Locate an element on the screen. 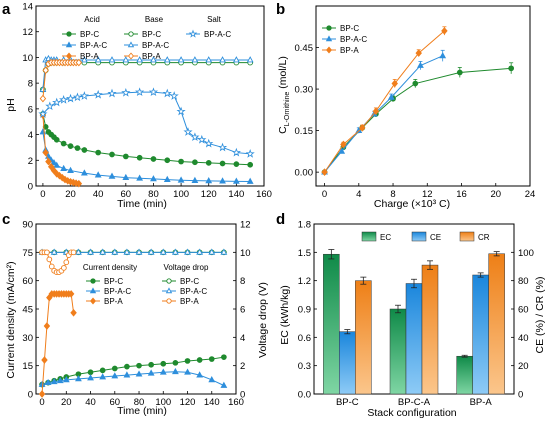 The height and width of the screenshot is (424, 550). panel-a-legend-label: BP-A is located at coordinates (151, 56).